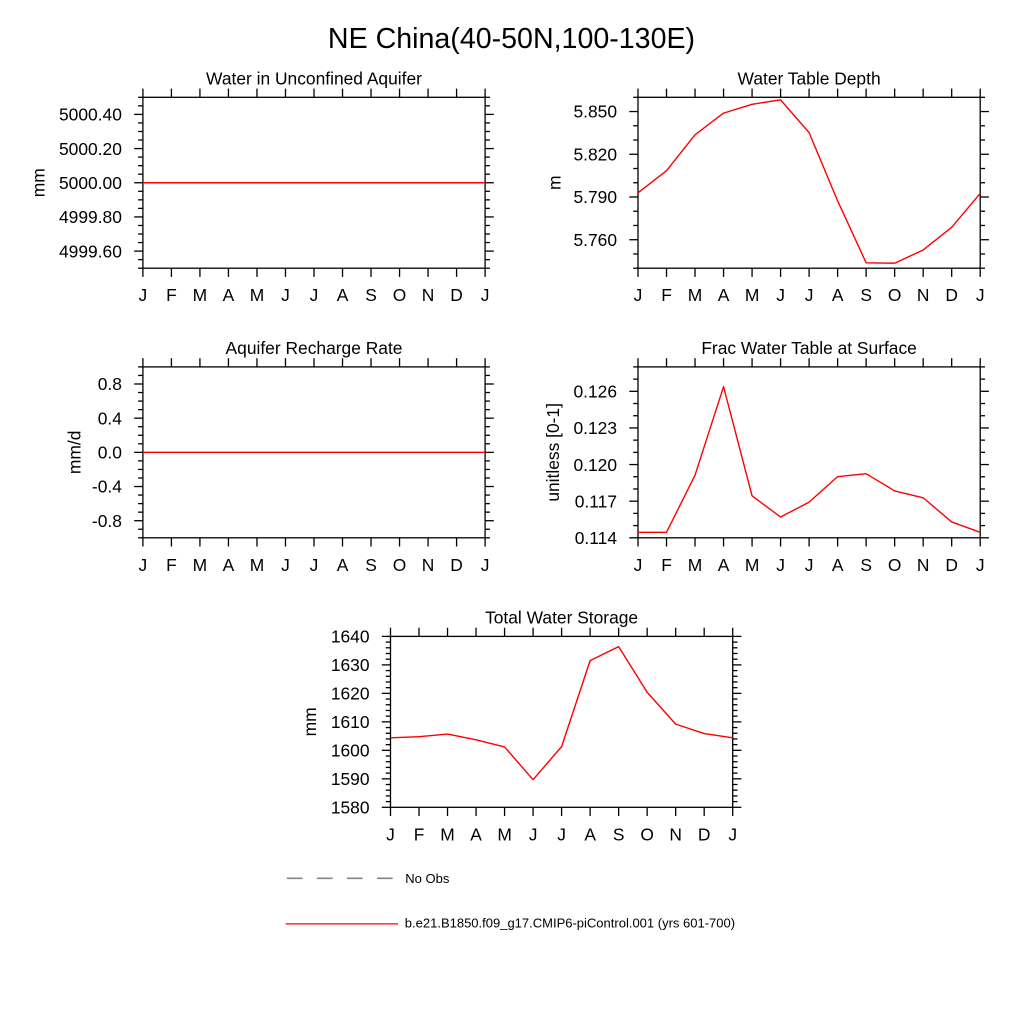 The image size is (1024, 1024). Describe the element at coordinates (110, 384) in the screenshot. I see `svg-text: 0.8` at that location.